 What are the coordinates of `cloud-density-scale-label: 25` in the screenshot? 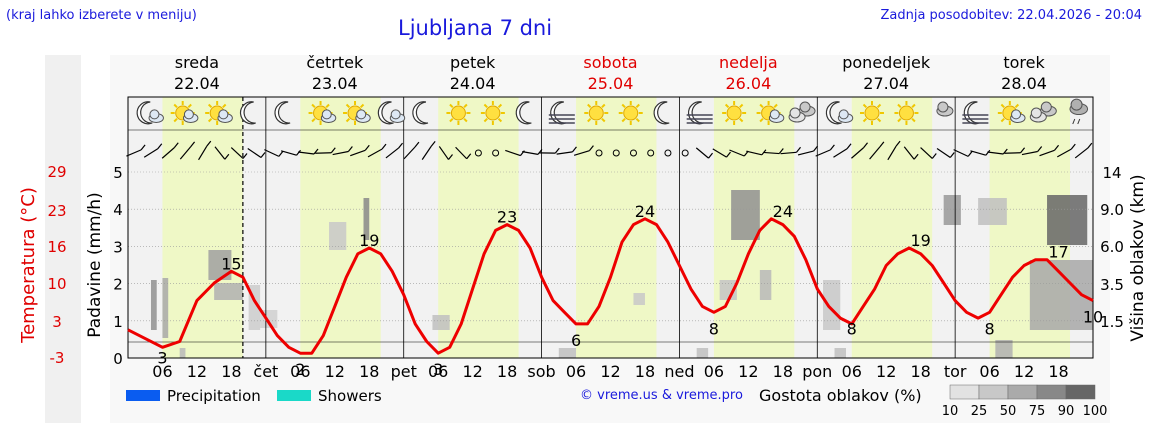 It's located at (979, 411).